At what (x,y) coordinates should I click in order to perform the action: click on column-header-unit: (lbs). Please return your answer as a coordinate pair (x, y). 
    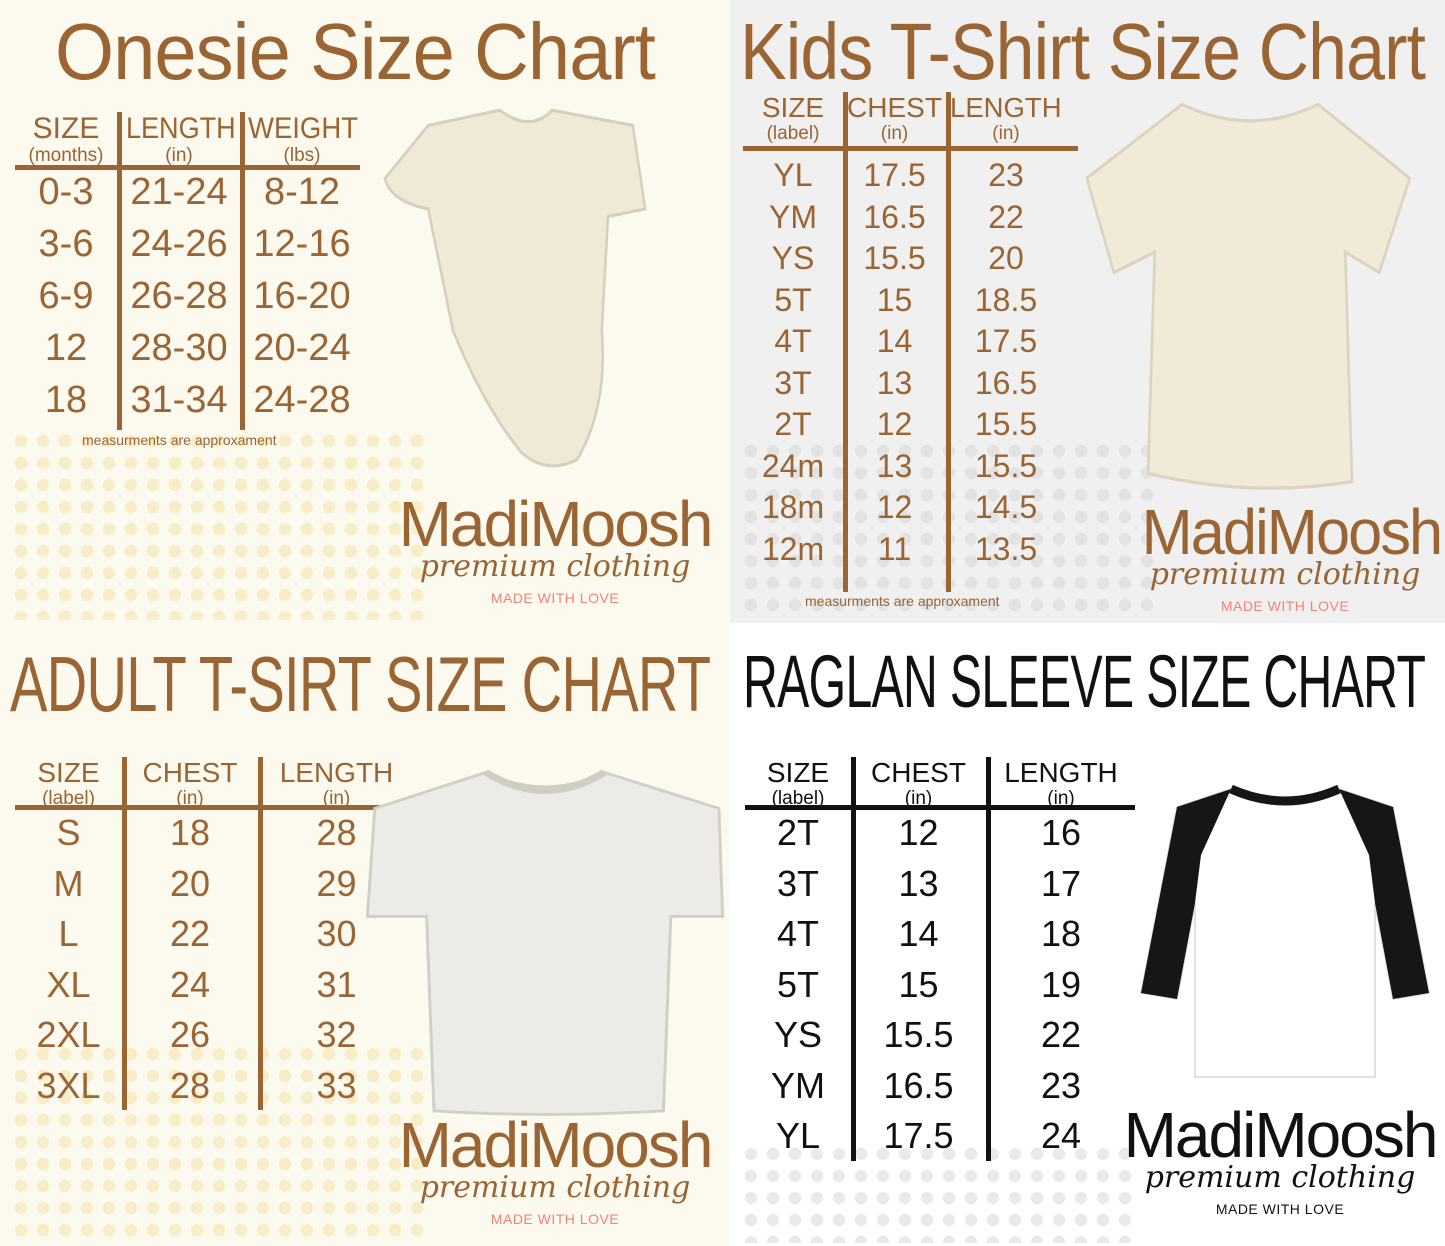
    Looking at the image, I should click on (302, 155).